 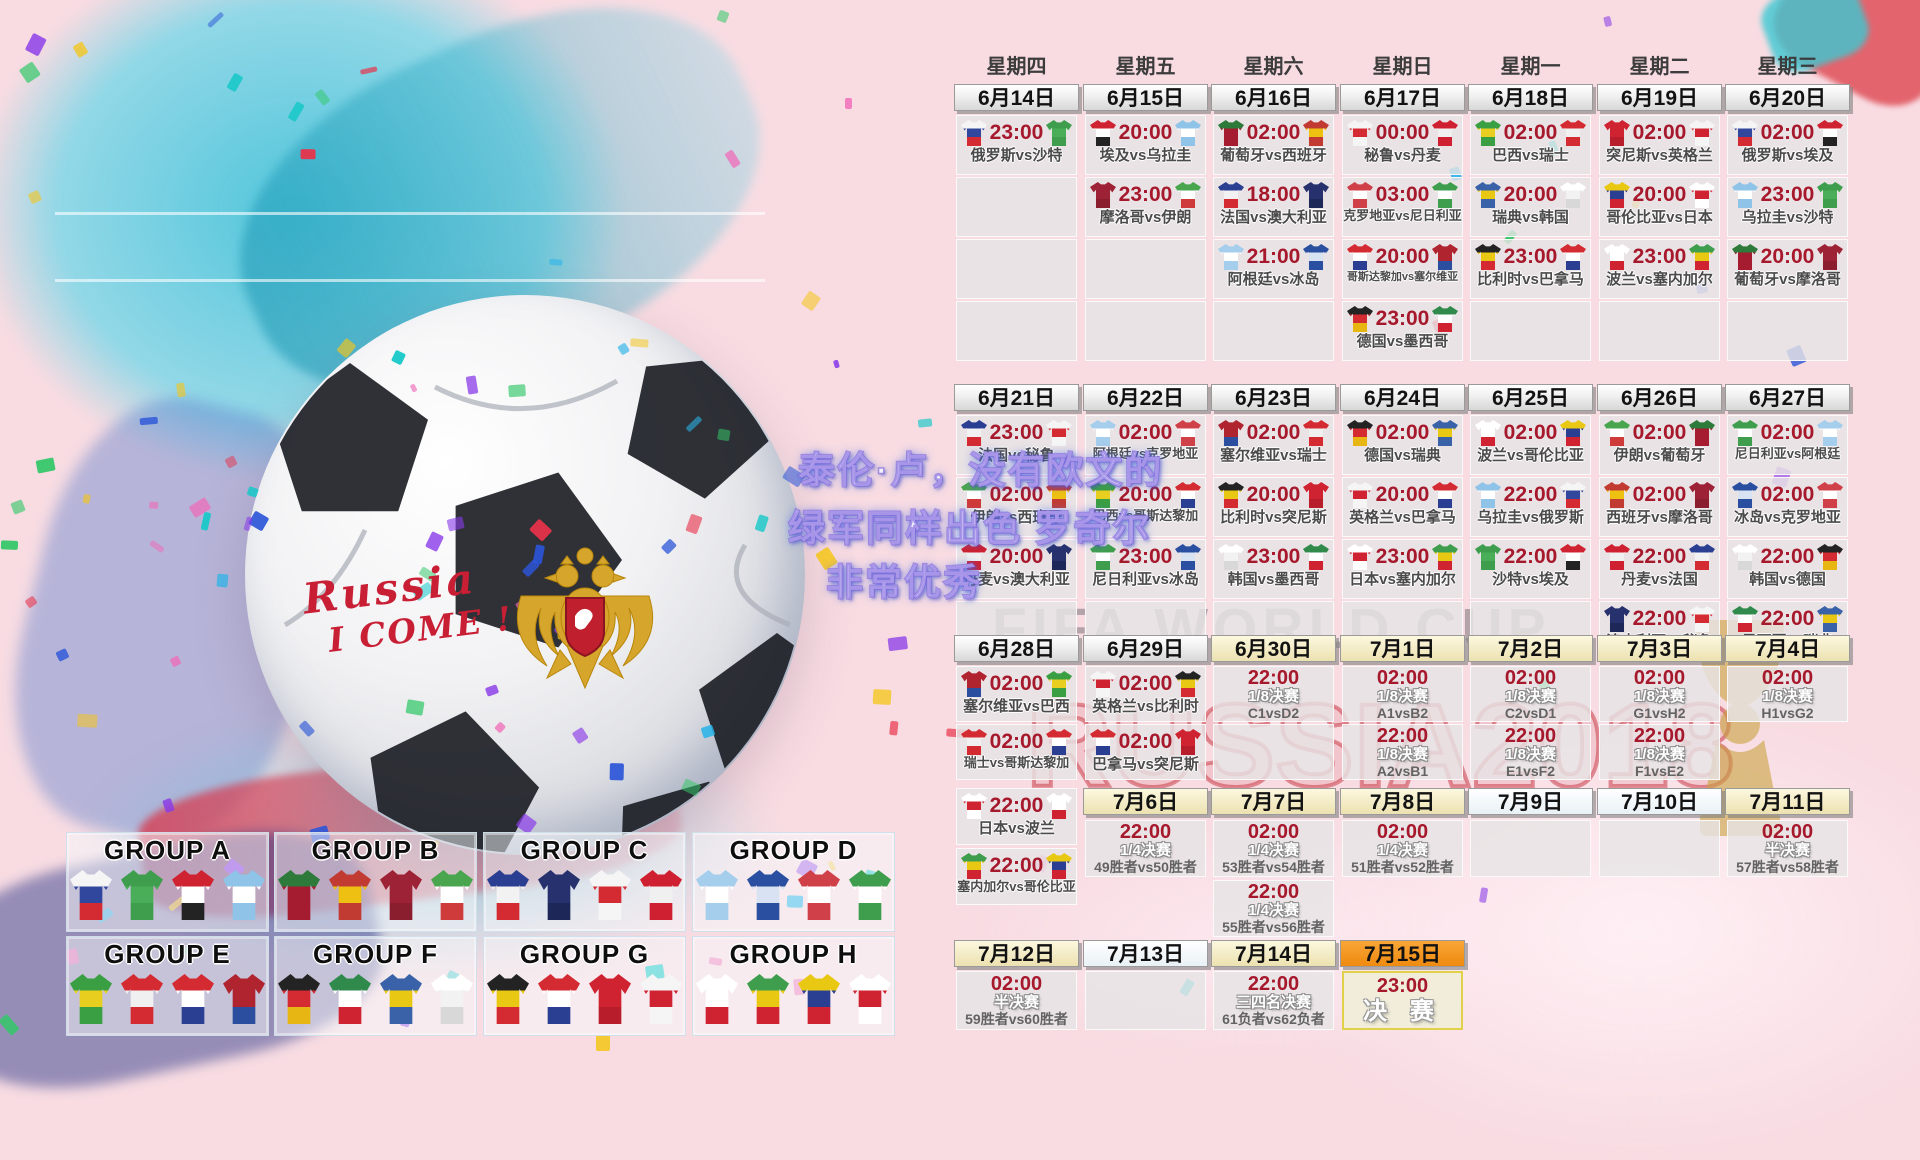 I want to click on match-teams: 伊朗vs葡萄牙, so click(x=1659, y=455).